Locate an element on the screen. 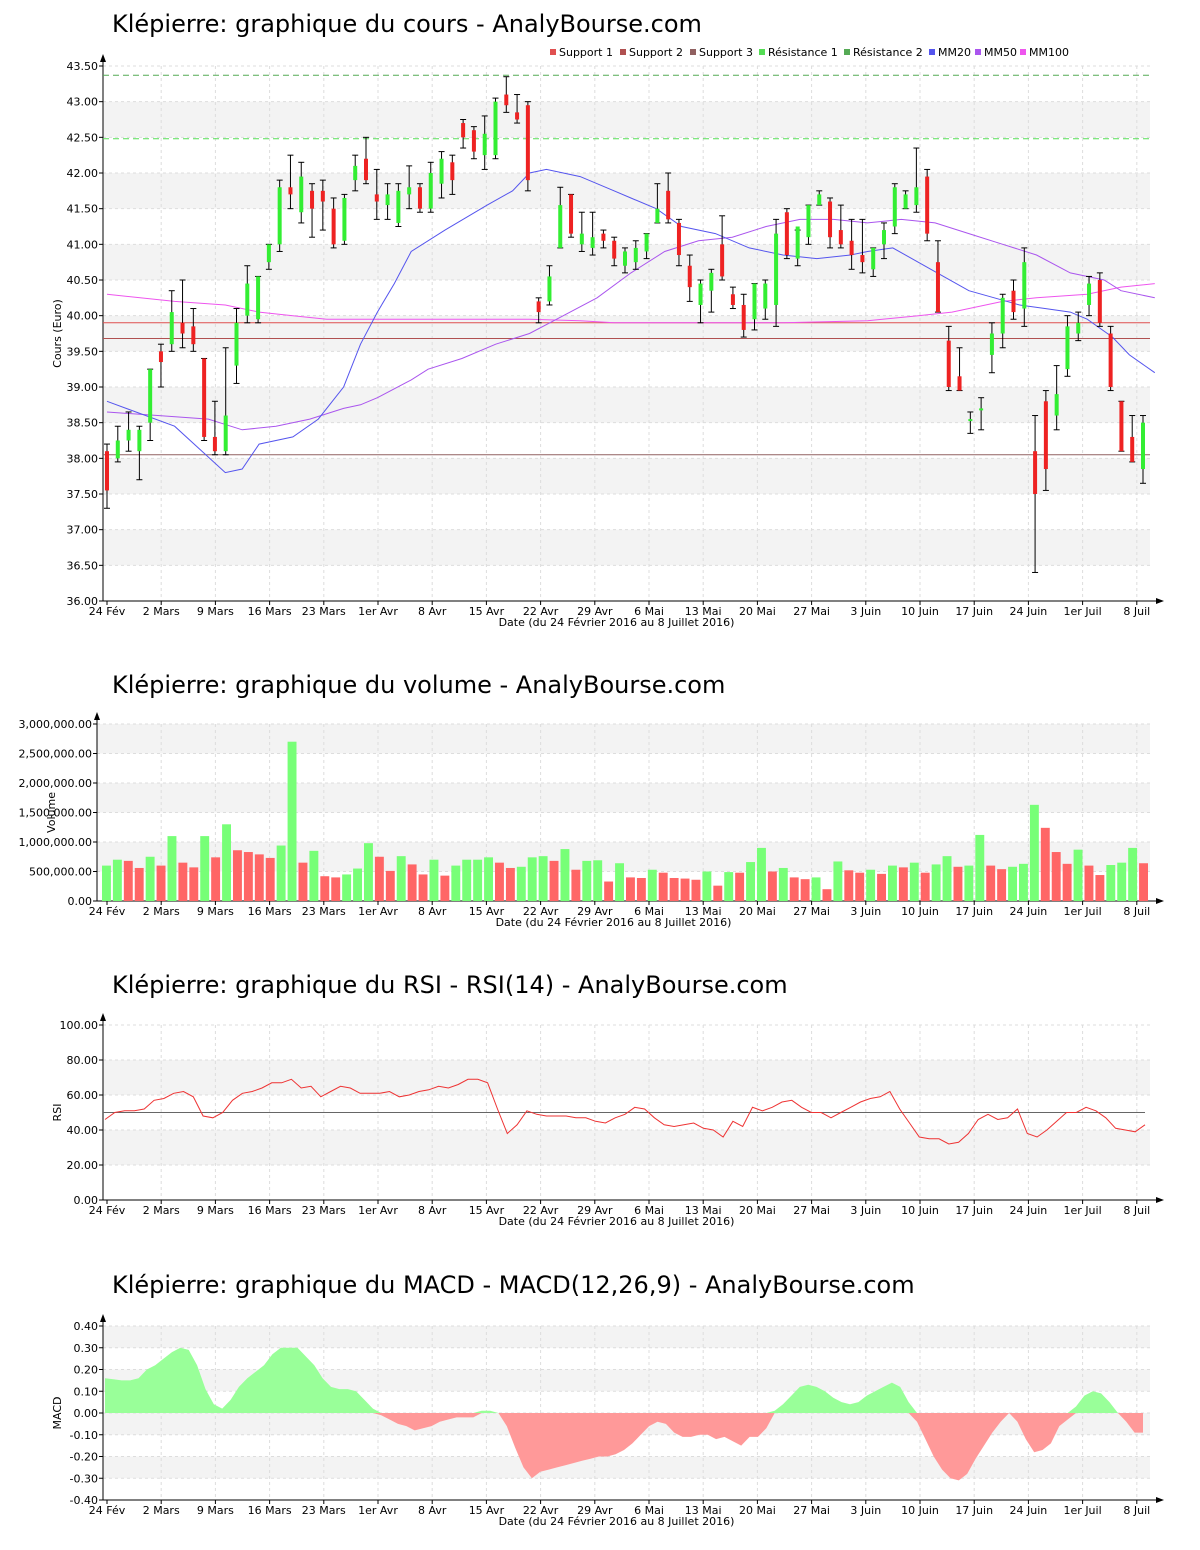 The height and width of the screenshot is (1550, 1200). macd-negative-area is located at coordinates (624, 1447).